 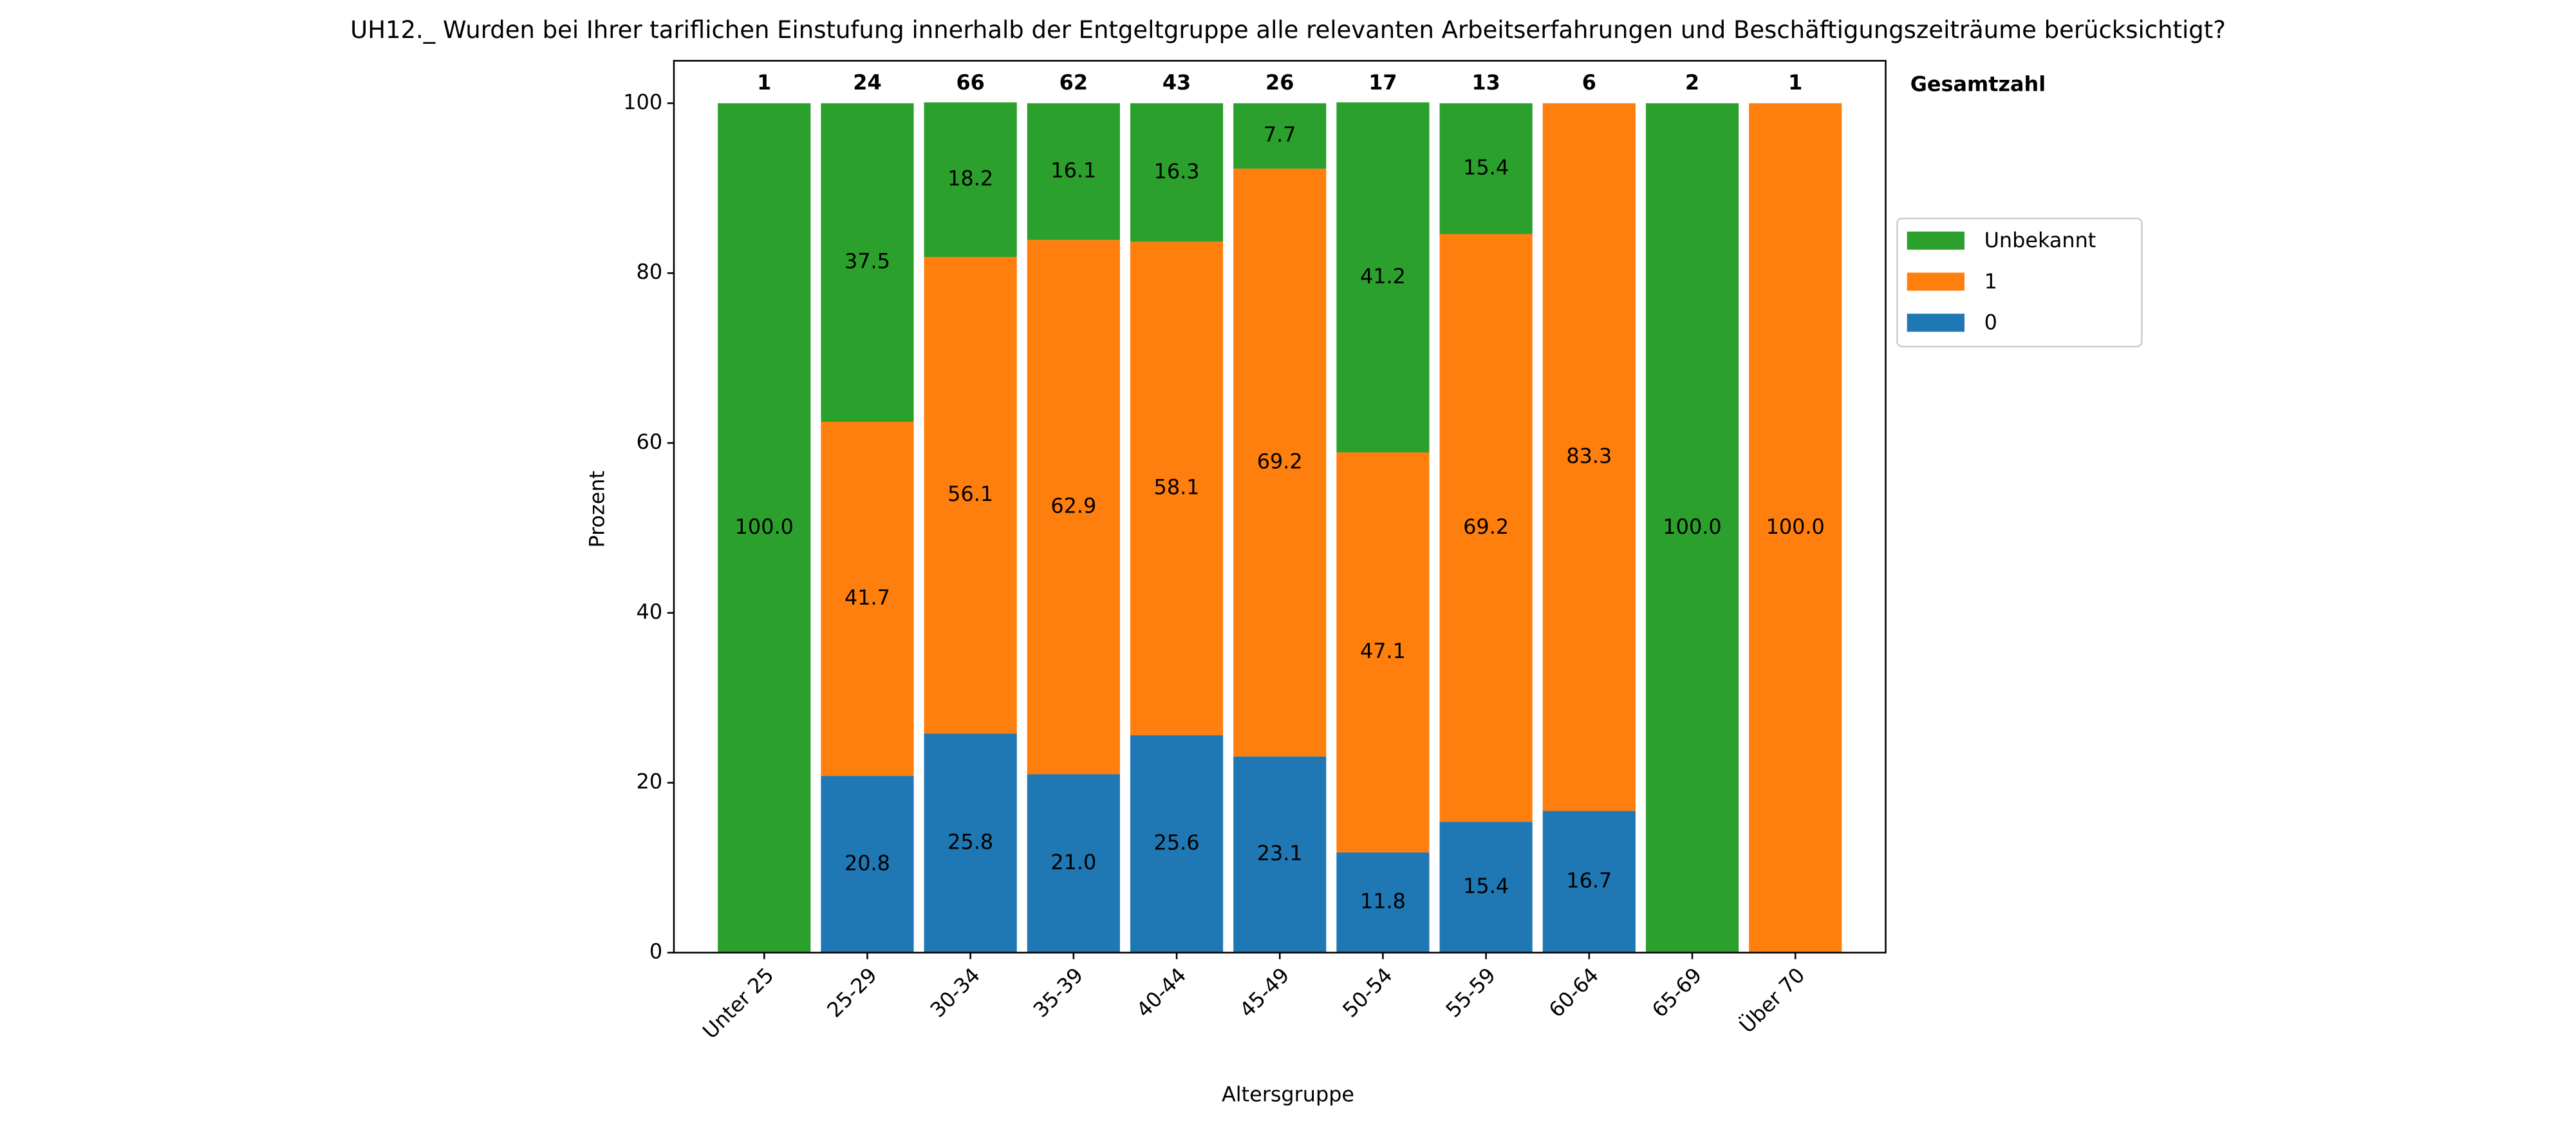 I want to click on x-tick-label: 40-44, so click(x=1161, y=993).